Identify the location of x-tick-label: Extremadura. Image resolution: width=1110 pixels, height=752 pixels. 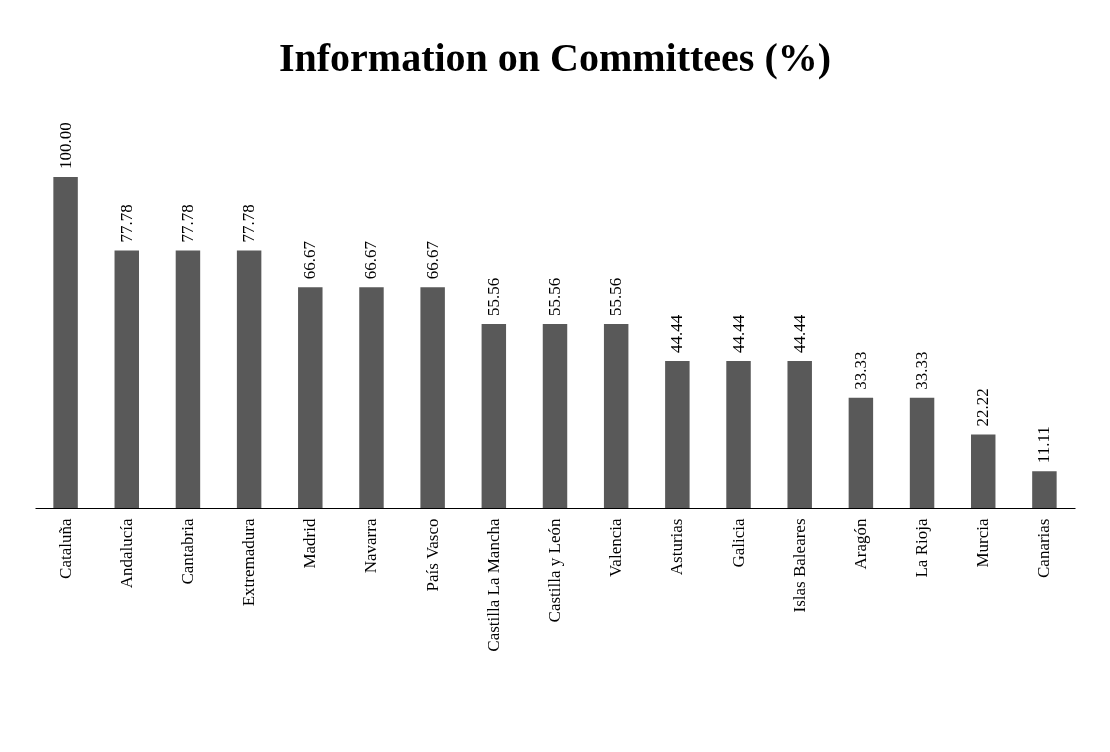
(249, 562).